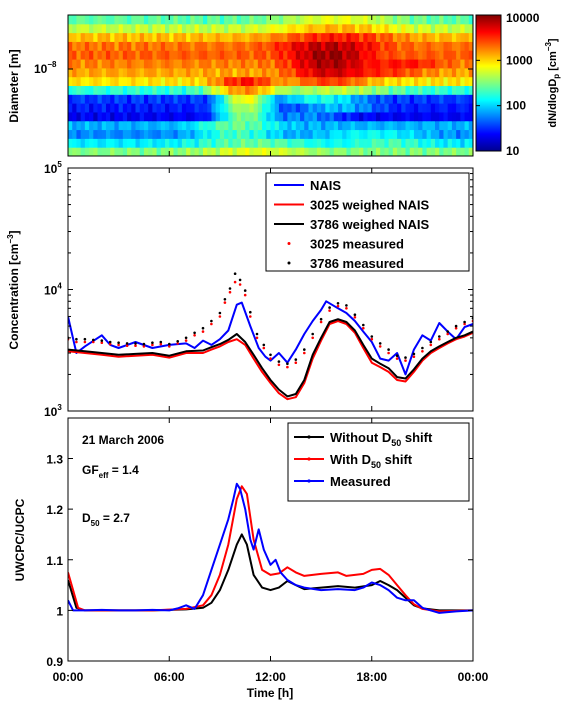 The image size is (572, 701). What do you see at coordinates (516, 106) in the screenshot?
I see `colorbar-tick-label: 100` at bounding box center [516, 106].